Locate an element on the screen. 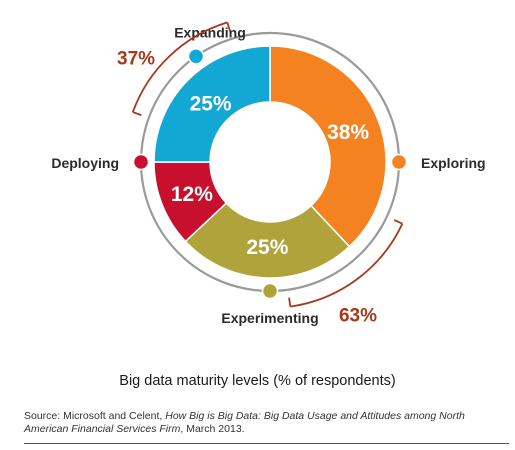 The image size is (515, 450). slice-expanding is located at coordinates (212, 104).